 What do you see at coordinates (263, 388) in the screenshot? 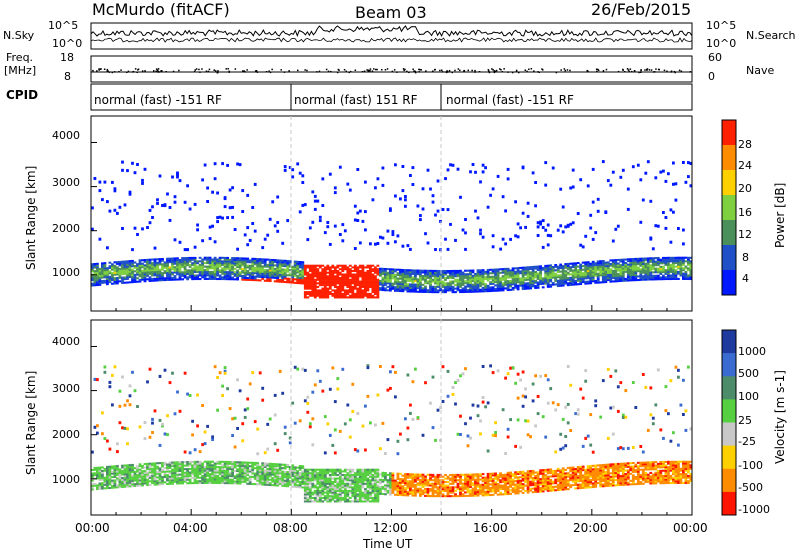
I see `velocity-scatter` at bounding box center [263, 388].